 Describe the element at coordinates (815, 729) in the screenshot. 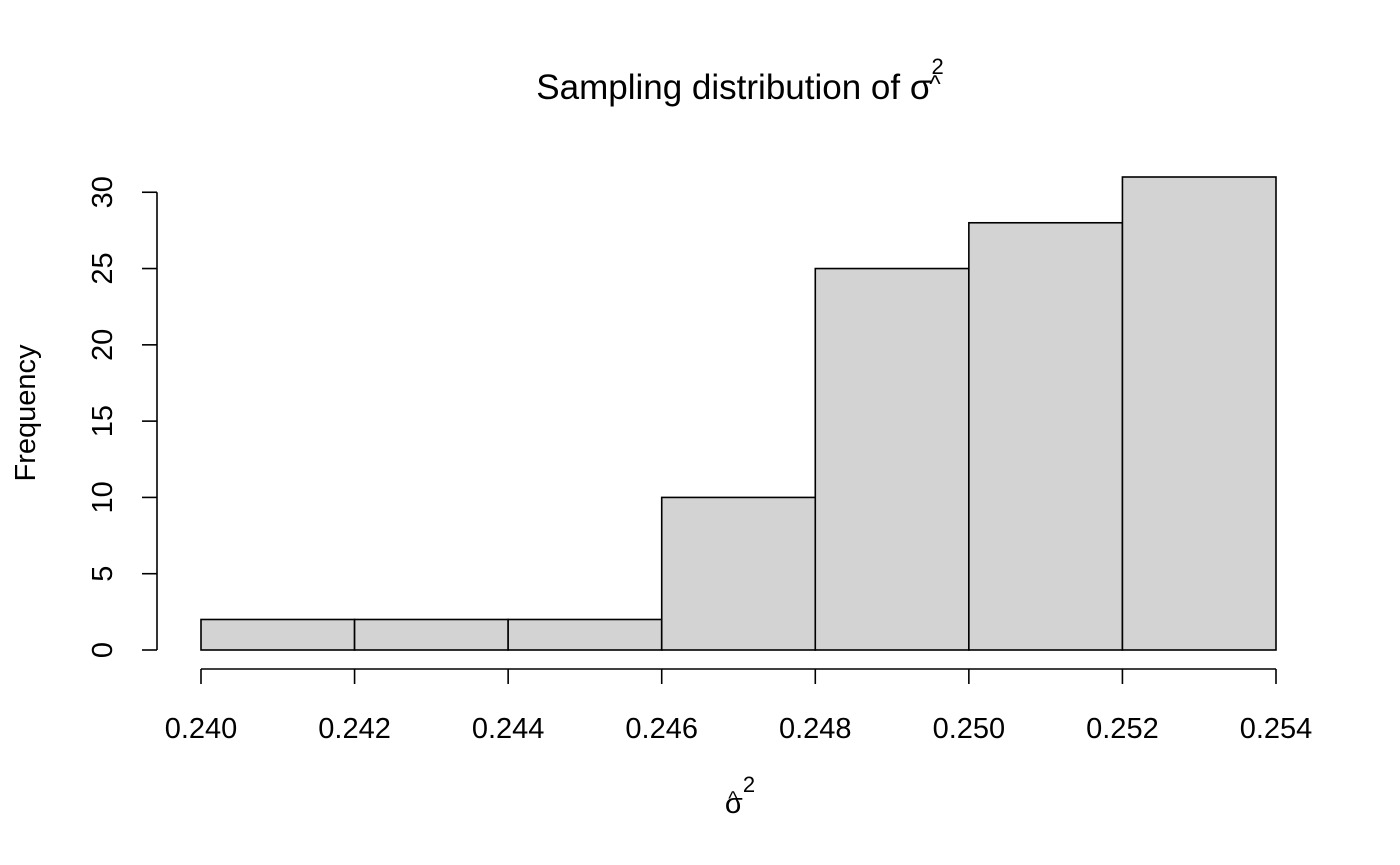

I see `x-tick-label: 0.248` at that location.